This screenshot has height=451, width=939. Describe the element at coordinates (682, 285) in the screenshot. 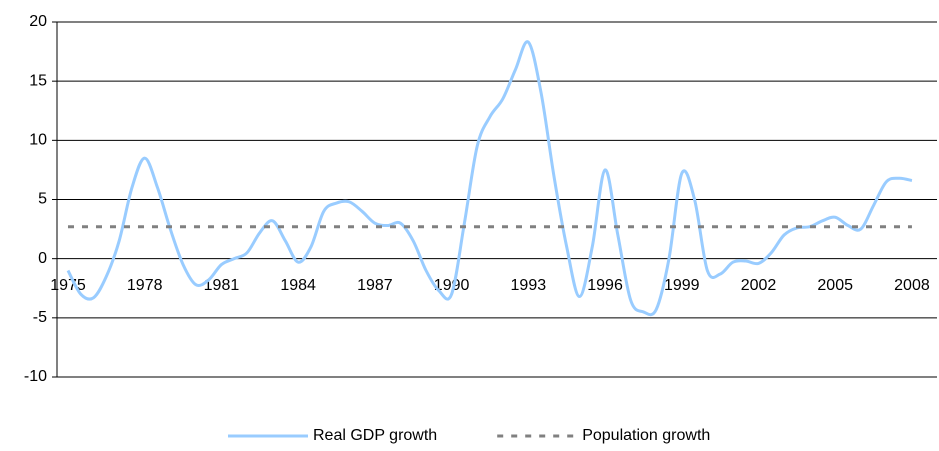

I see `x-tick-label: 1999` at that location.